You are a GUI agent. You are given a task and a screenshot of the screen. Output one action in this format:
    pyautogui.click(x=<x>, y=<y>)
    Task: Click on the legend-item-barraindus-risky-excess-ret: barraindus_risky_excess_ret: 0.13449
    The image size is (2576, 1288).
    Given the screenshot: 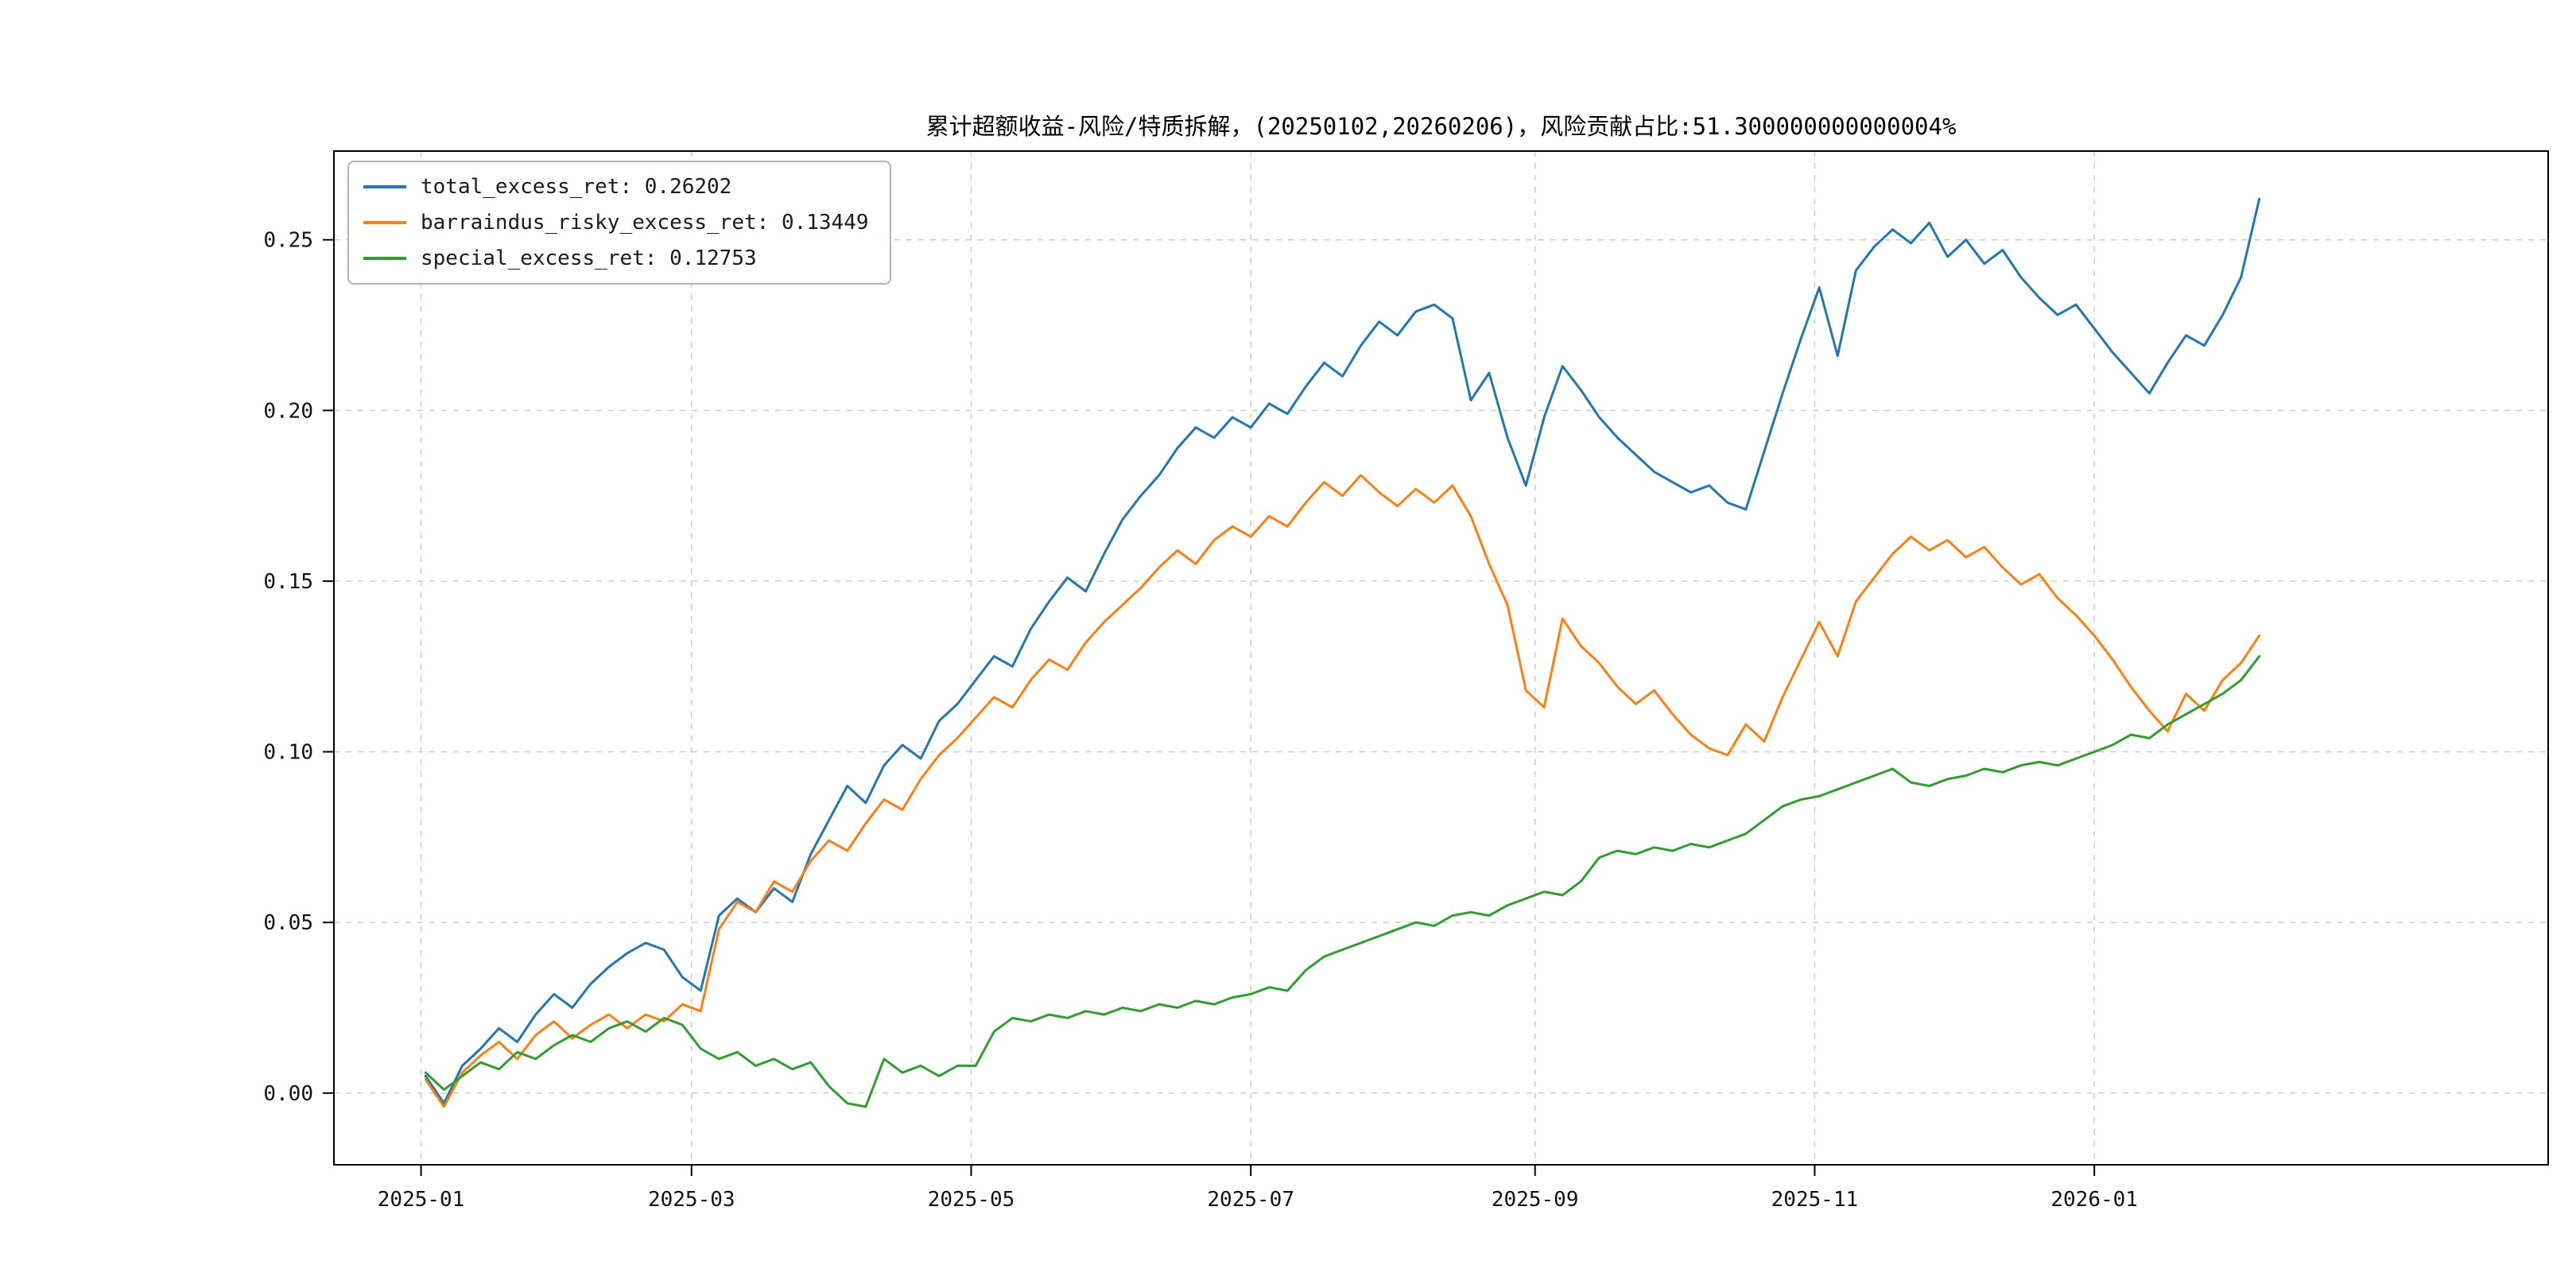 What is the action you would take?
    pyautogui.click(x=616, y=223)
    